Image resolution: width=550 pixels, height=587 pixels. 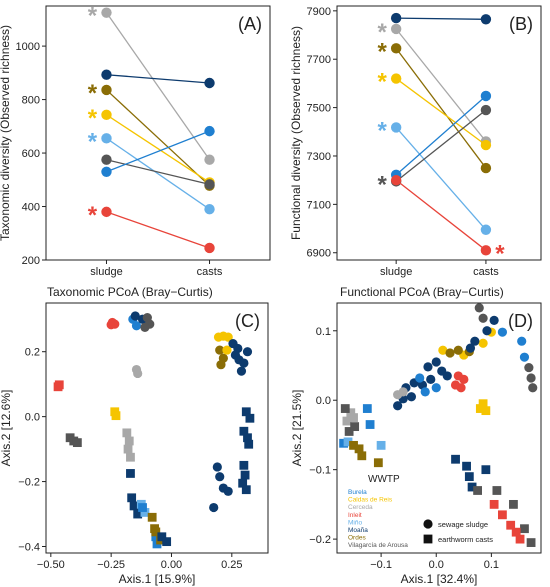 What do you see at coordinates (355, 522) in the screenshot?
I see `legend-item-mi-o: Miño` at bounding box center [355, 522].